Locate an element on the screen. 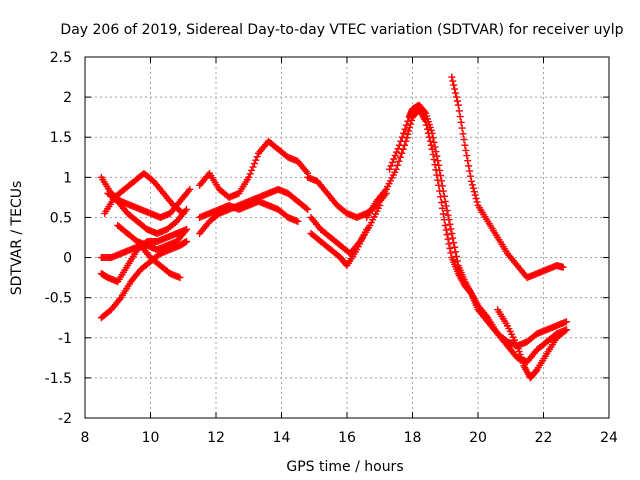  x-tick-label: 18 is located at coordinates (413, 438).